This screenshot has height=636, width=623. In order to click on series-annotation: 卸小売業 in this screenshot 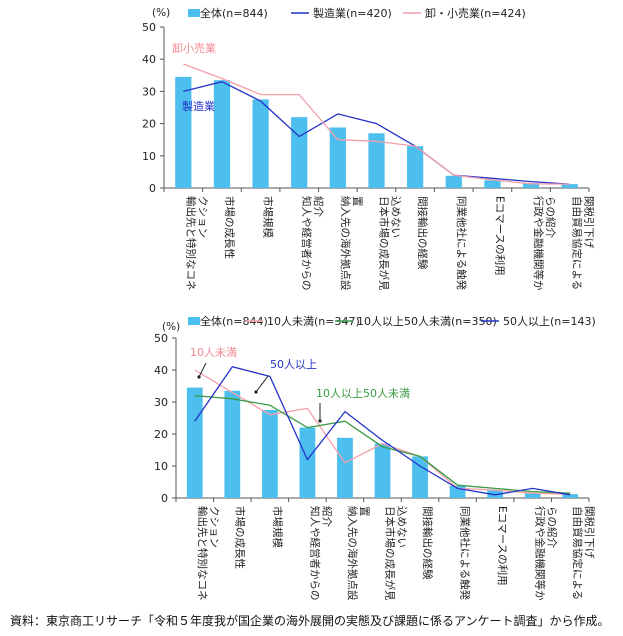, I will do `click(194, 48)`.